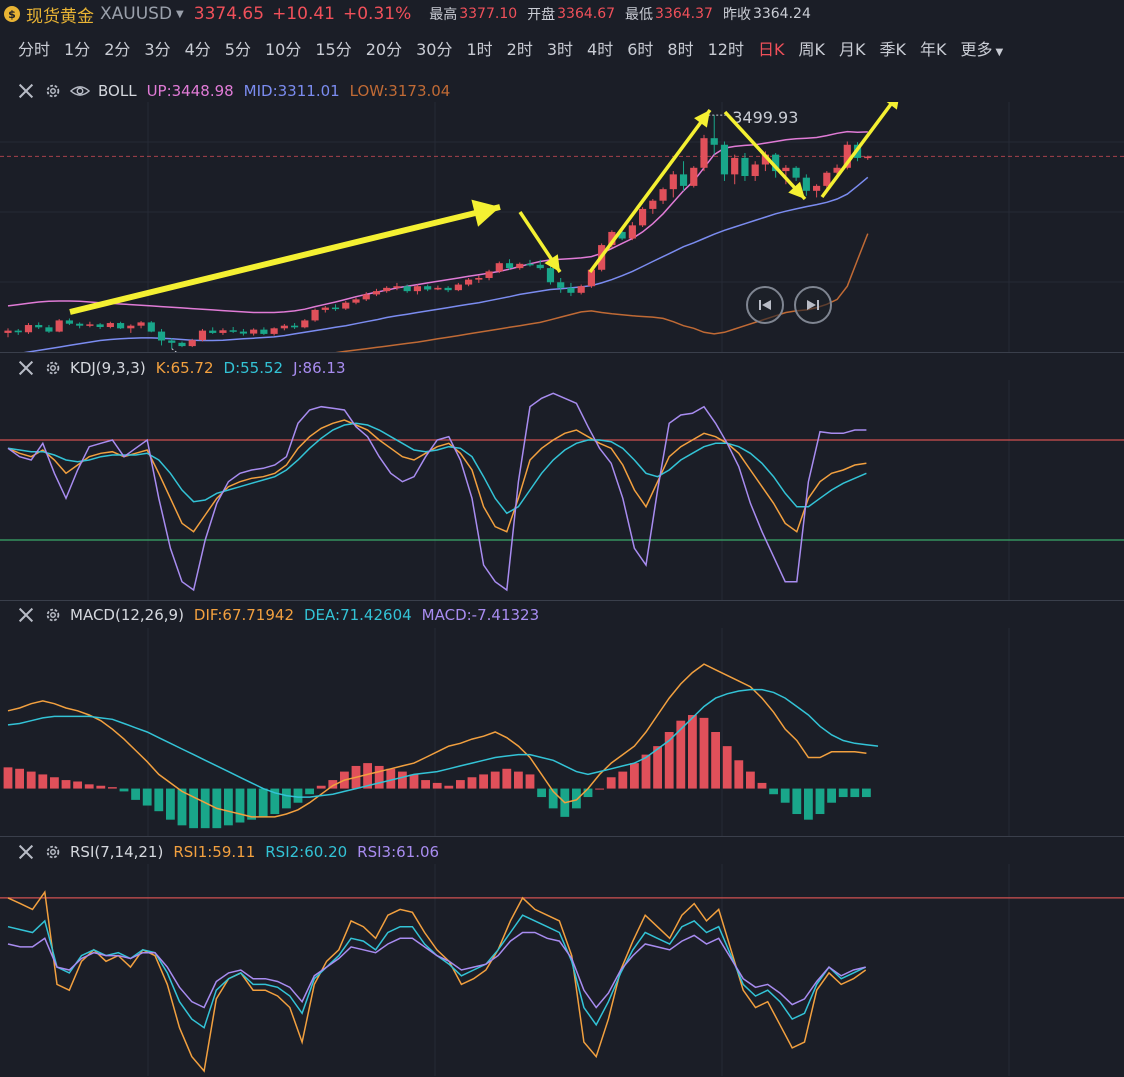 The image size is (1124, 1077). I want to click on last-price: 3374.65, so click(229, 14).